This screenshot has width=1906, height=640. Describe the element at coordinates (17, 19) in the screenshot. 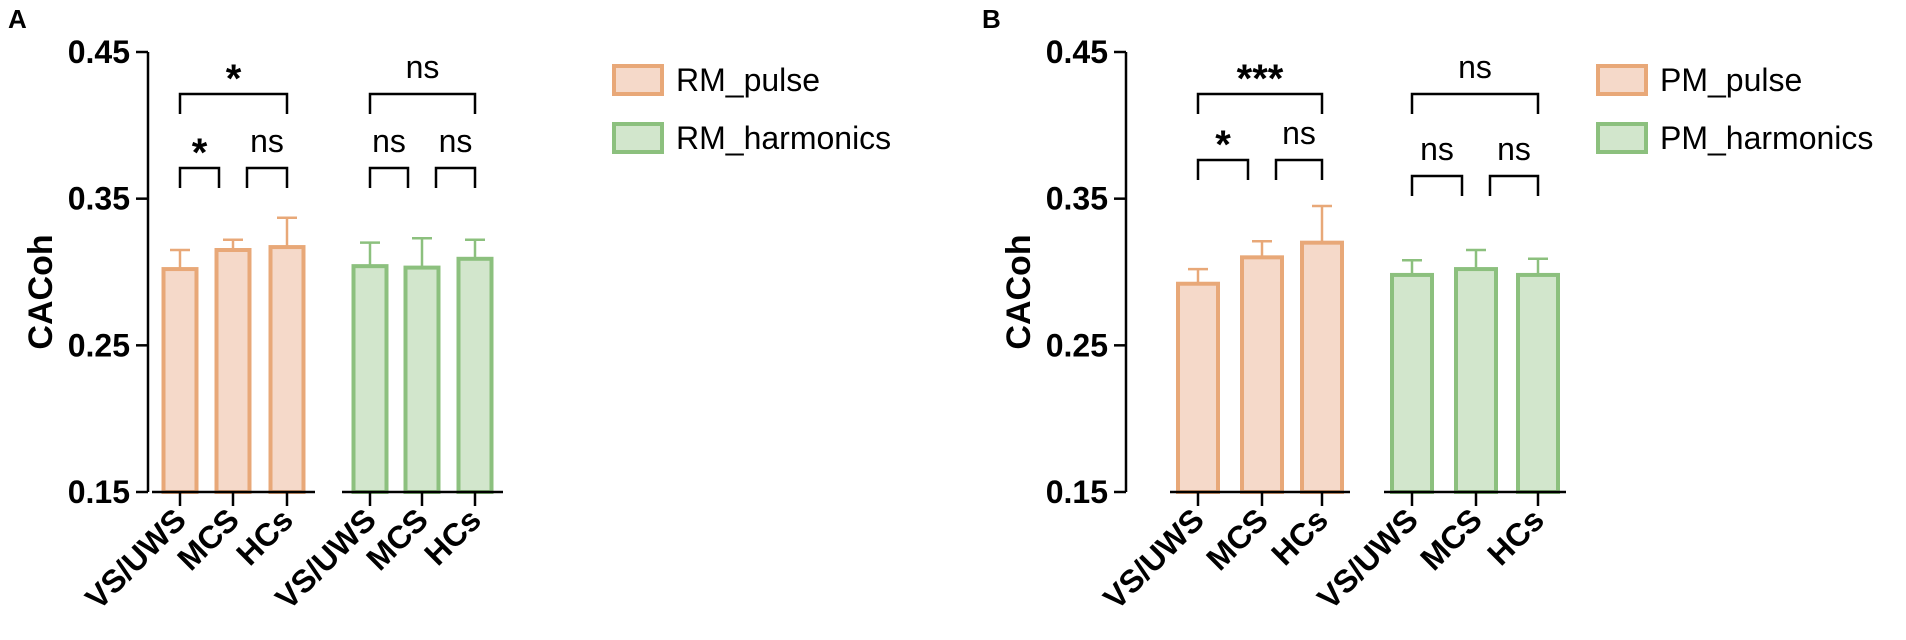

I see `panel-letter: A` at that location.